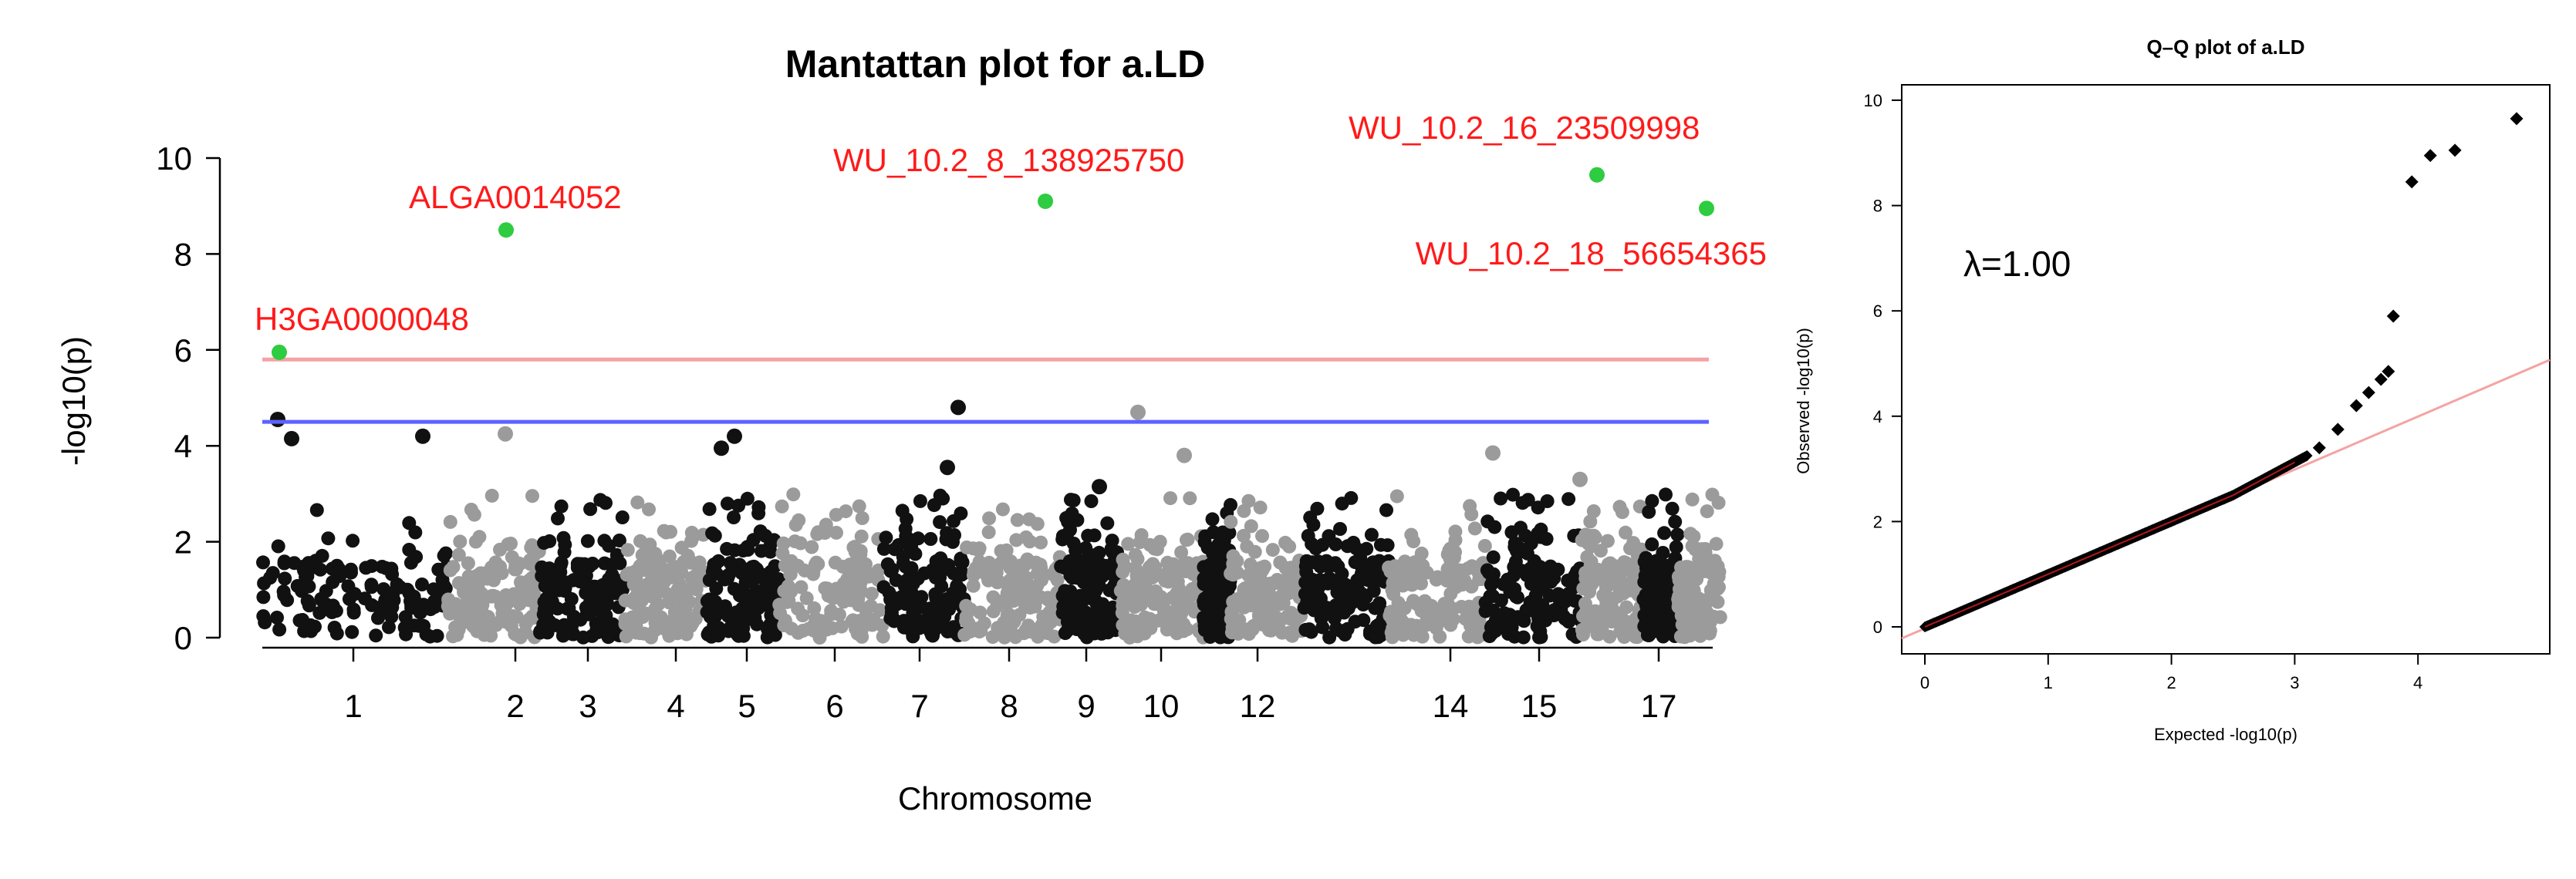 The width and height of the screenshot is (2576, 879). I want to click on snp-point-chr11, so click(1204, 541).